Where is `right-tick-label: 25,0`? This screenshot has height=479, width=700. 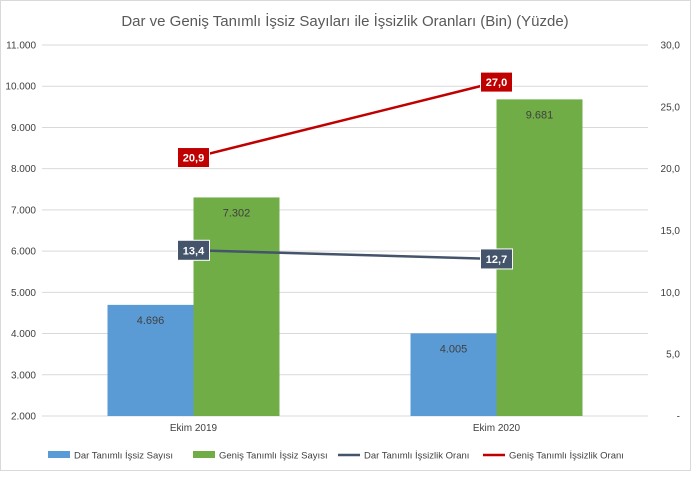 right-tick-label: 25,0 is located at coordinates (671, 107).